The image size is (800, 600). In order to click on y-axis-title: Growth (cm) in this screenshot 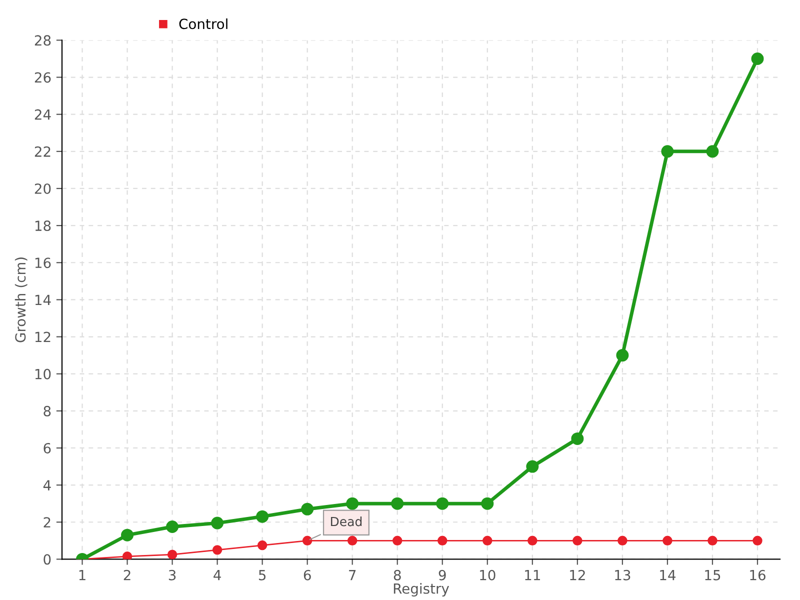, I will do `click(21, 300)`.